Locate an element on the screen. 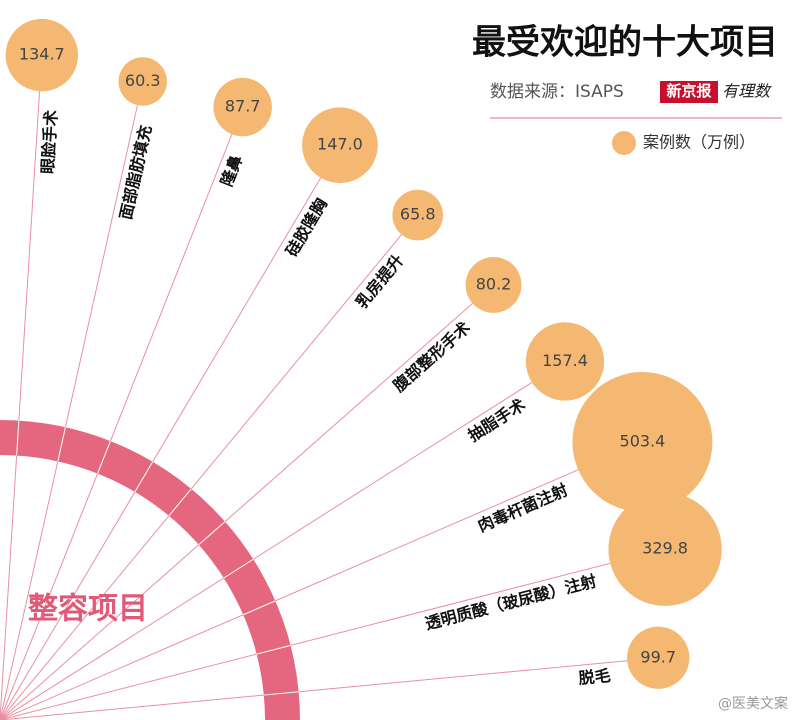  logo-box is located at coordinates (689, 92).